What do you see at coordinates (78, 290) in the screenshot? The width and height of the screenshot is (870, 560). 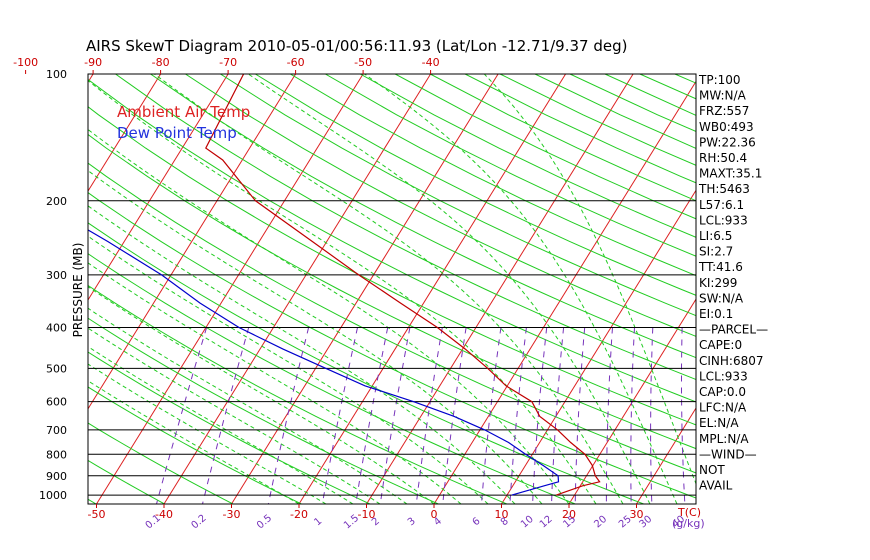 I see `y-axis-label: PRESSURE (MB)` at bounding box center [78, 290].